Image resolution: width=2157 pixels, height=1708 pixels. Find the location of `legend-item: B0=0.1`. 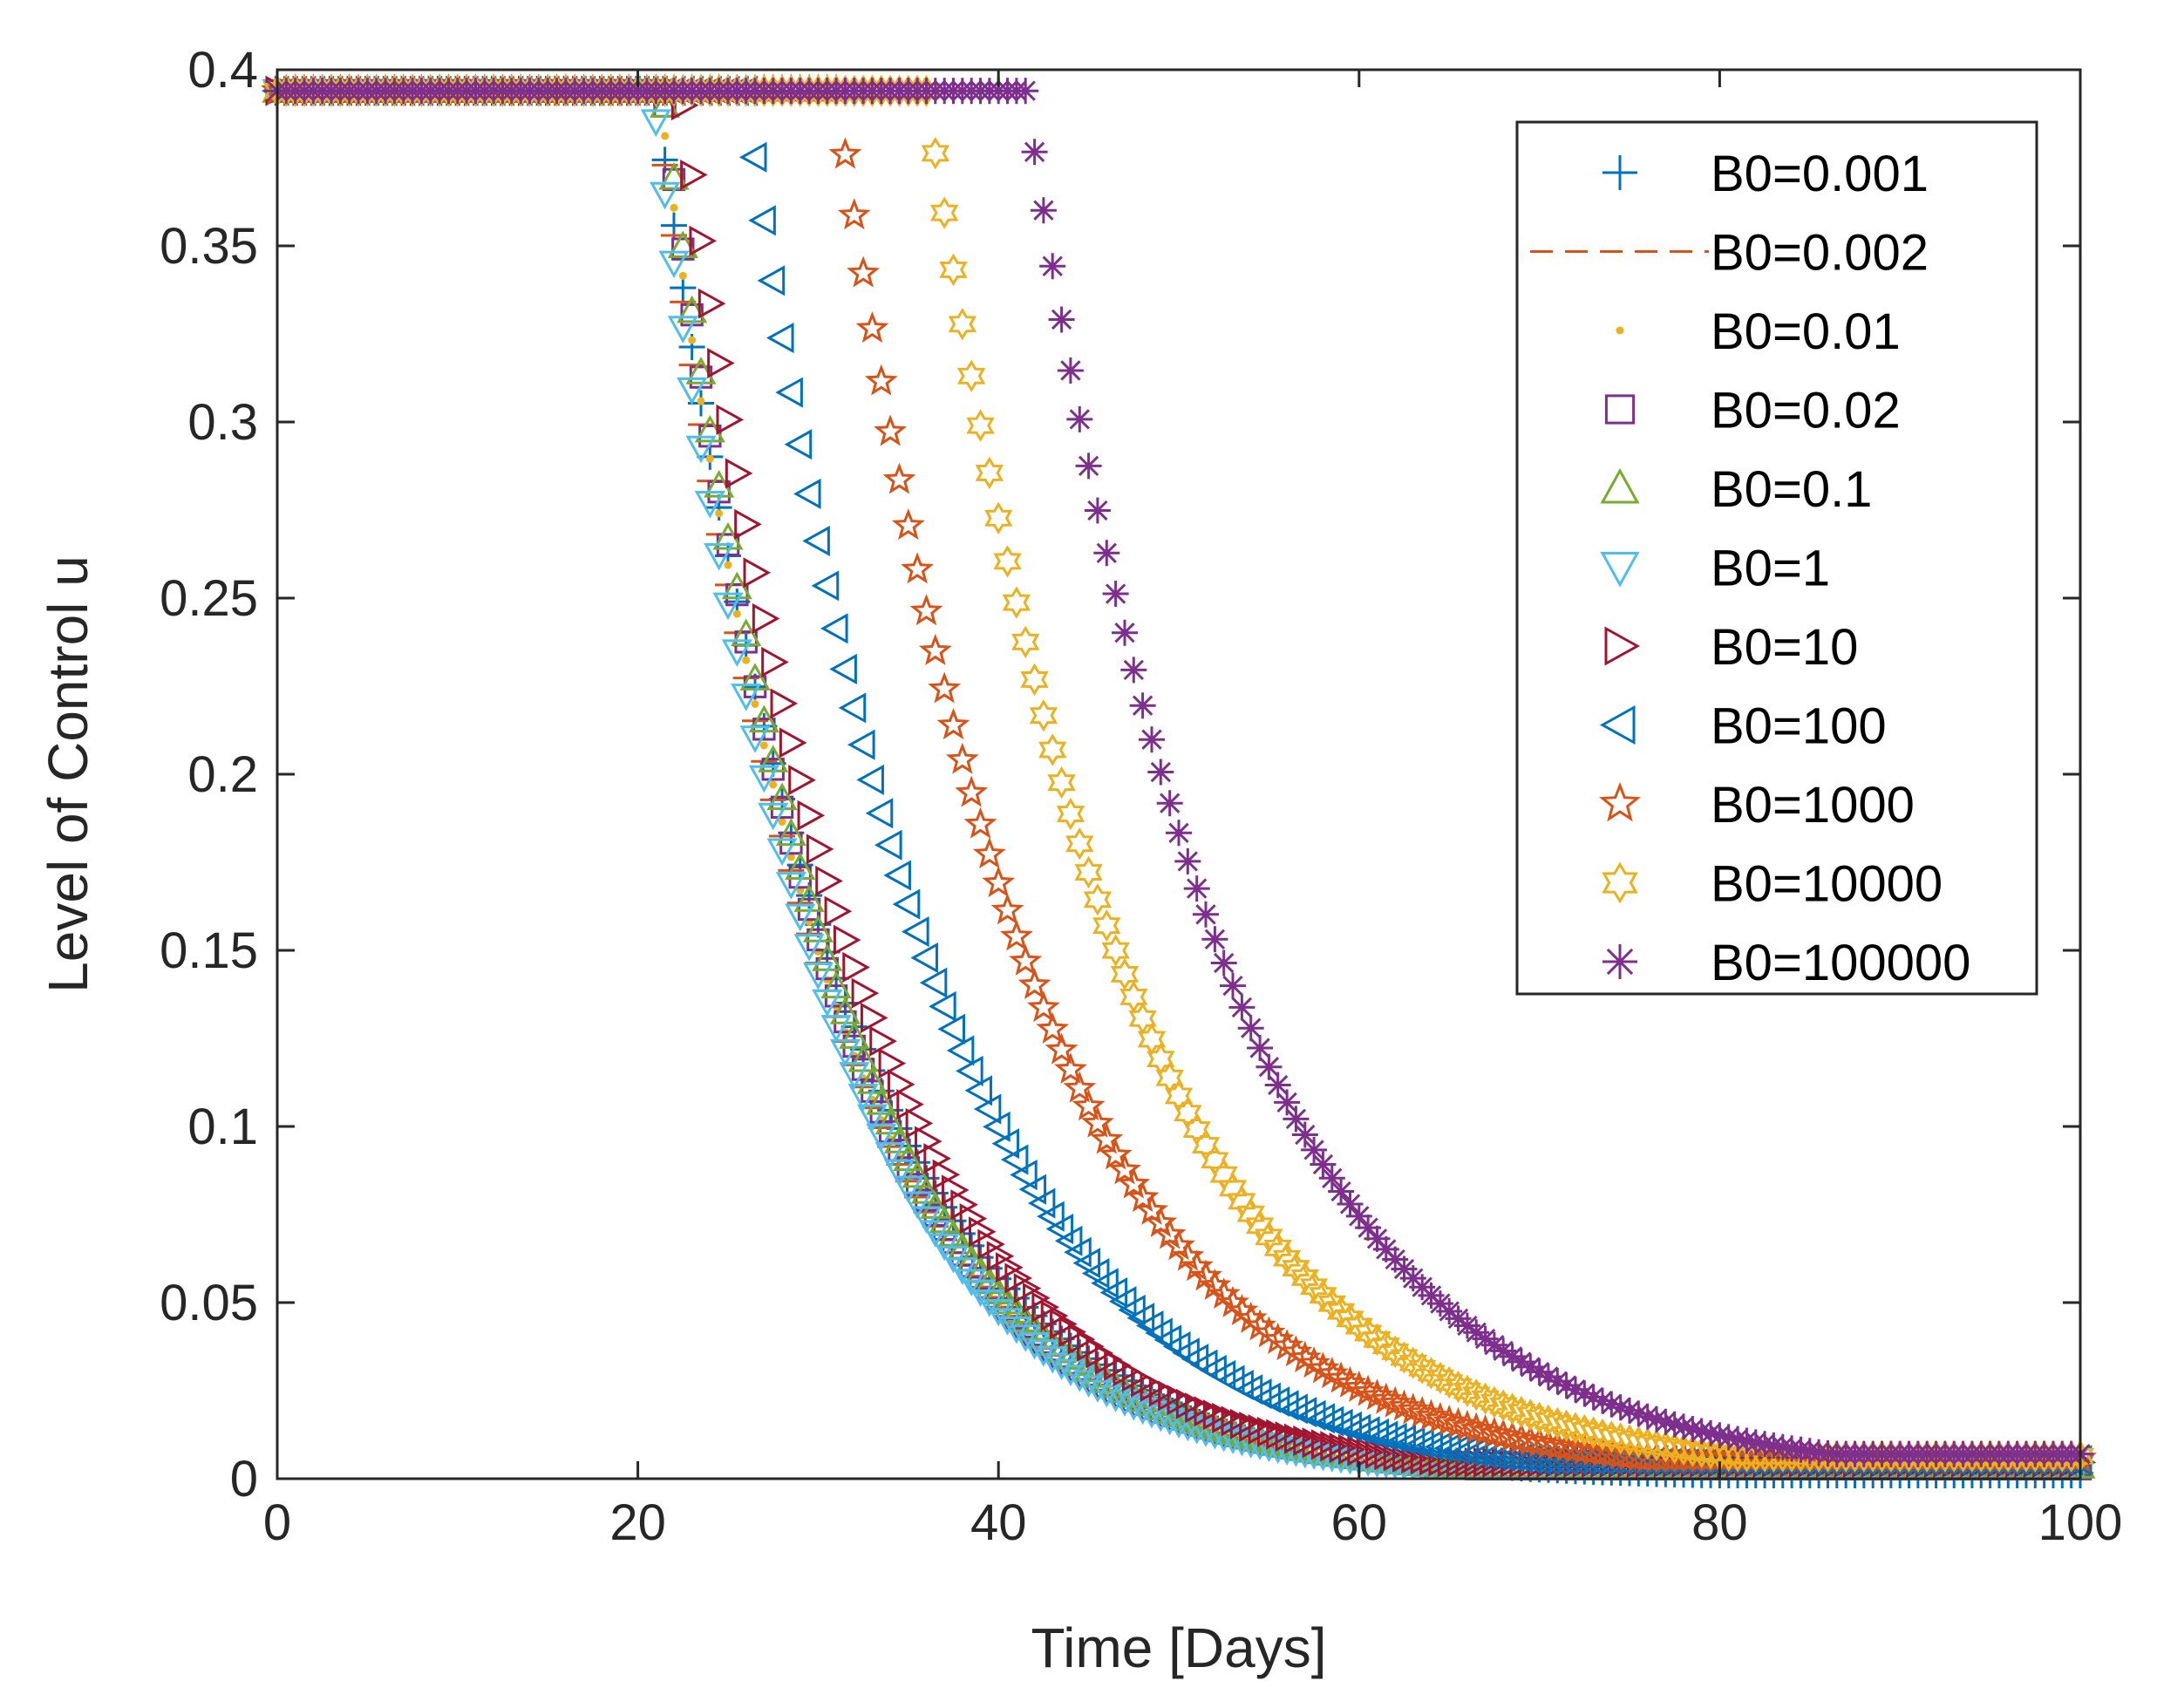

legend-item: B0=0.1 is located at coordinates (1736, 490).